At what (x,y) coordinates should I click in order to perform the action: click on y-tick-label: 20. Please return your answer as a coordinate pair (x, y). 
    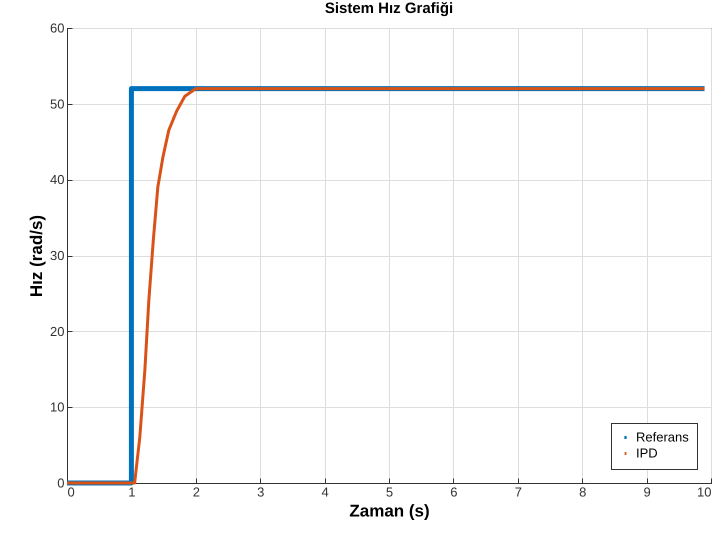
    Looking at the image, I should click on (57, 331).